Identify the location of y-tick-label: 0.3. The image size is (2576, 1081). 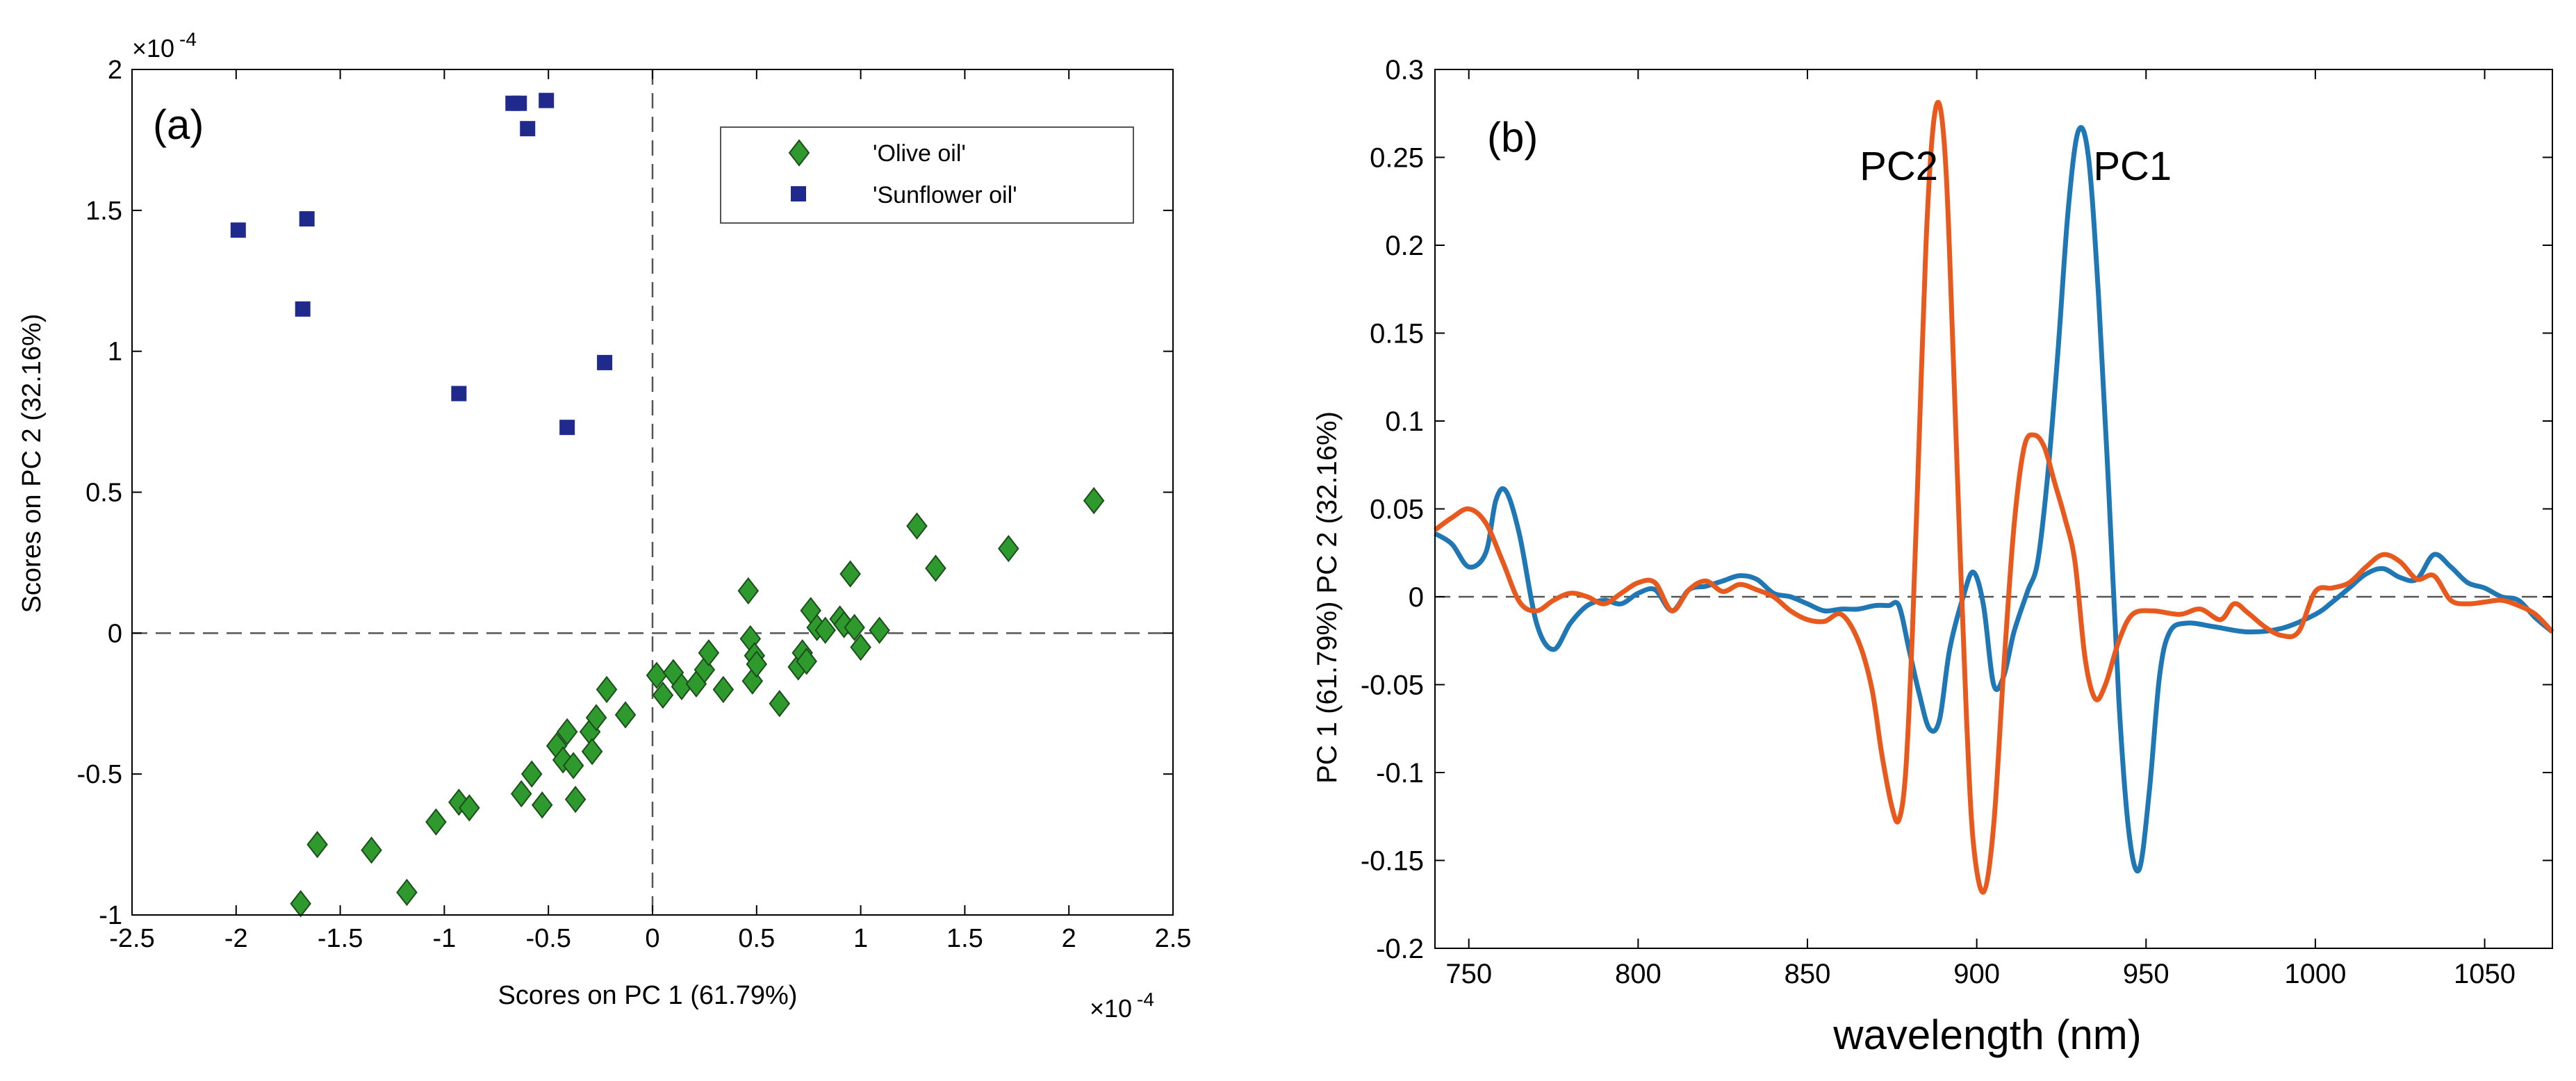
(1404, 70).